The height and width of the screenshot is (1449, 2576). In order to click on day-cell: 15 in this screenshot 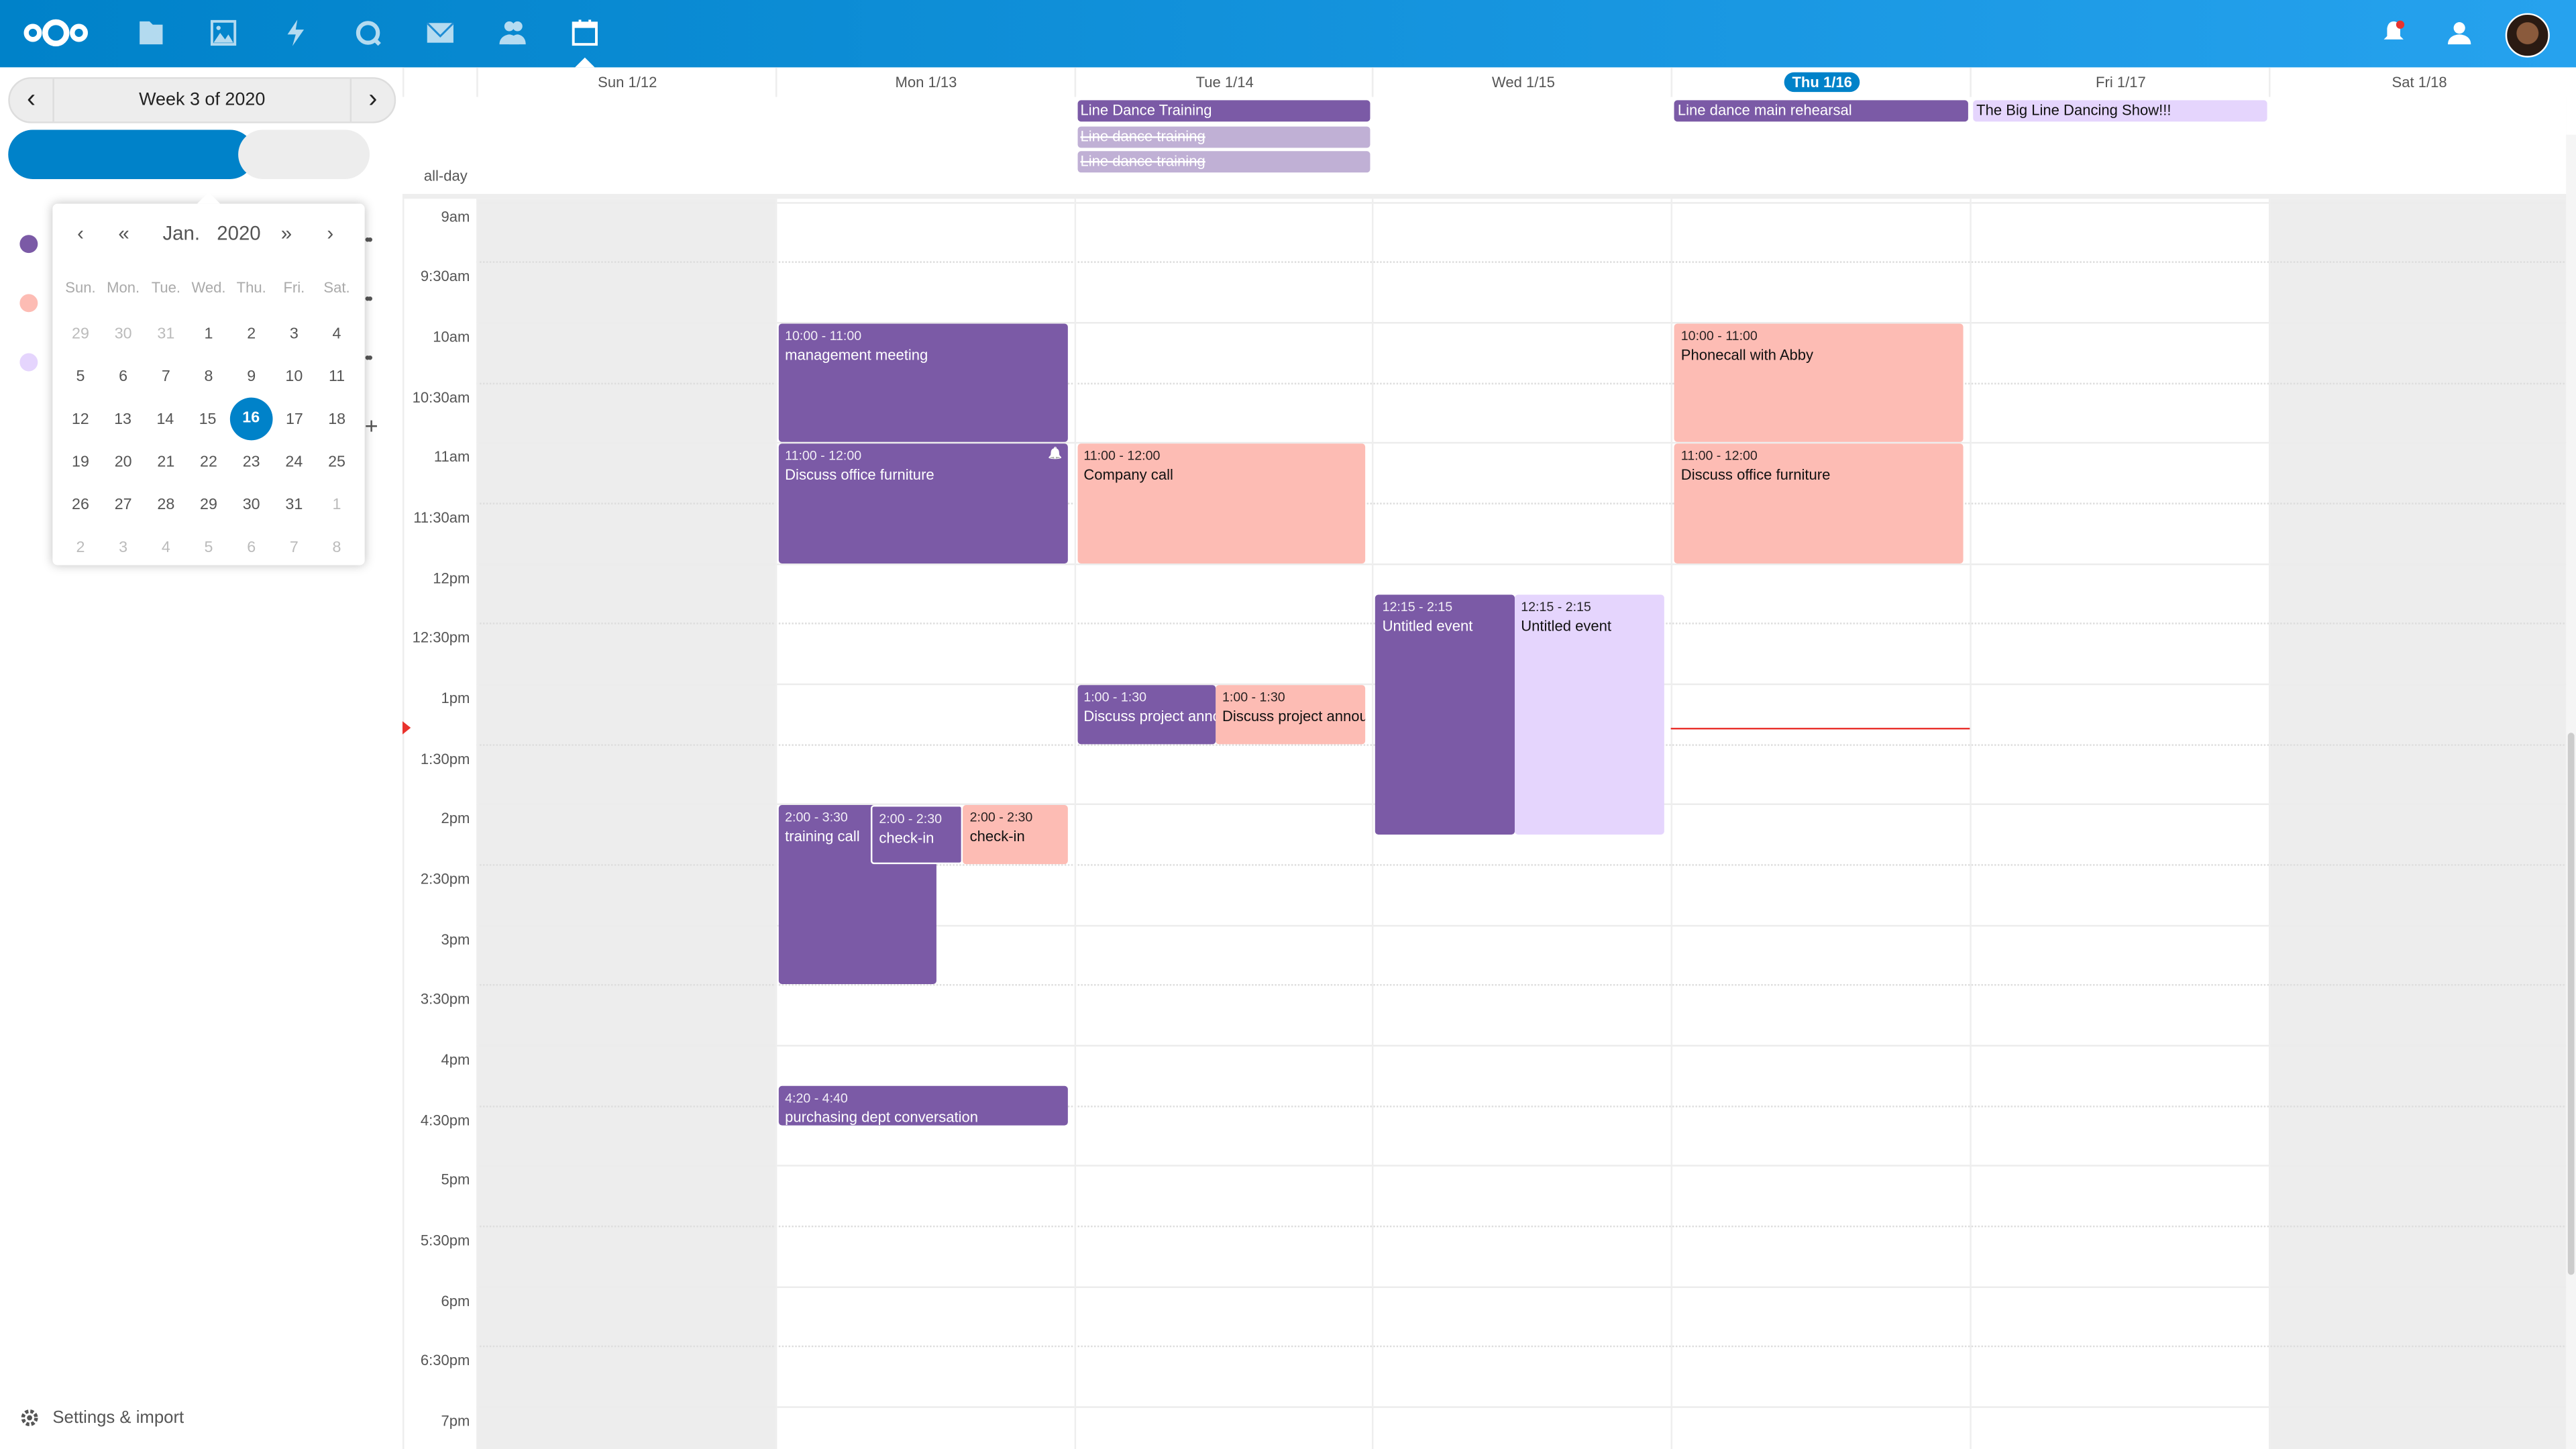, I will do `click(208, 419)`.